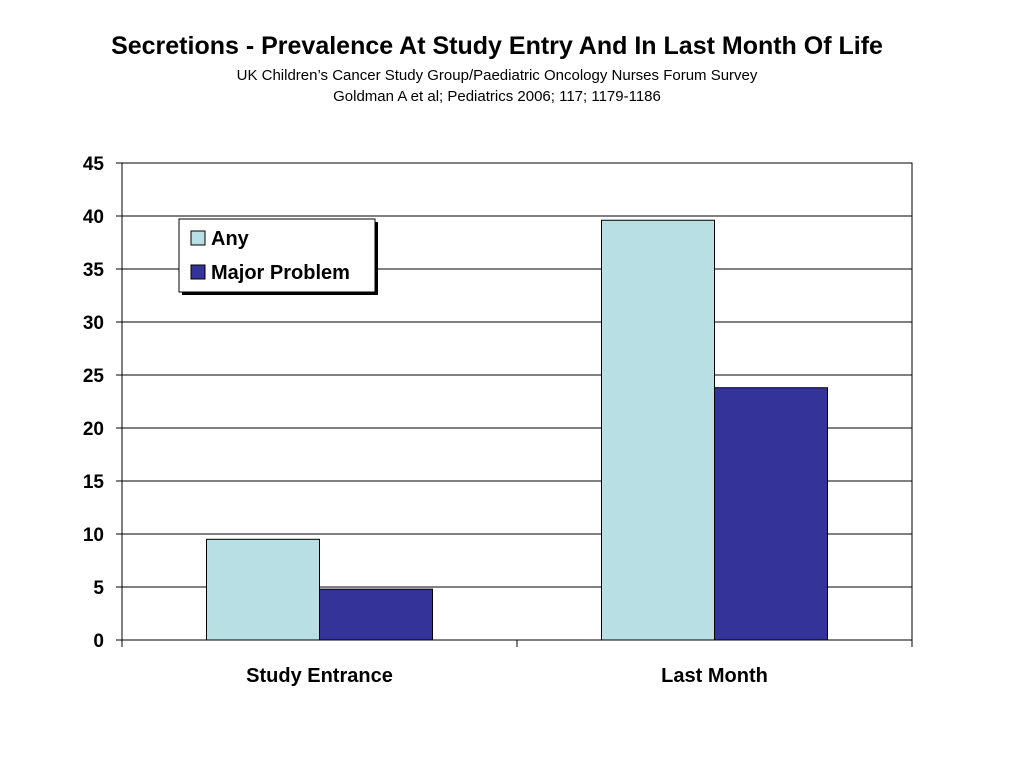 This screenshot has width=1024, height=768. I want to click on legend: Any Major Problem, so click(278, 256).